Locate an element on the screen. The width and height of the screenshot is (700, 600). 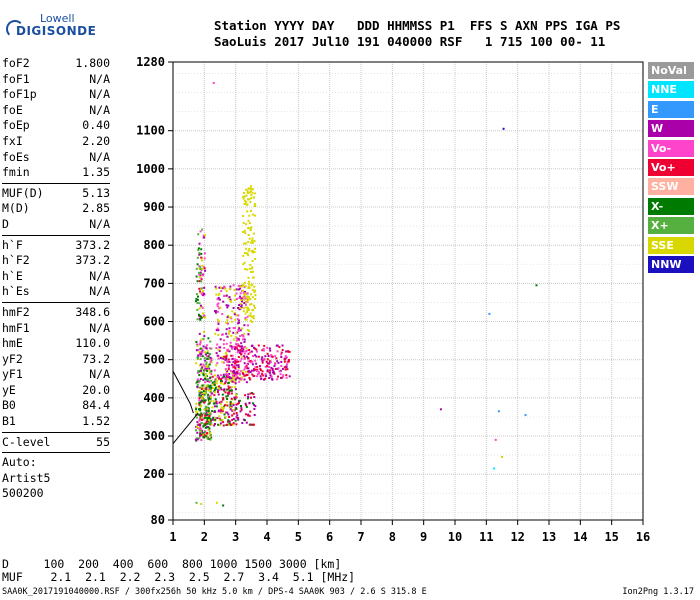
param-row: D N/A is located at coordinates (56, 225).